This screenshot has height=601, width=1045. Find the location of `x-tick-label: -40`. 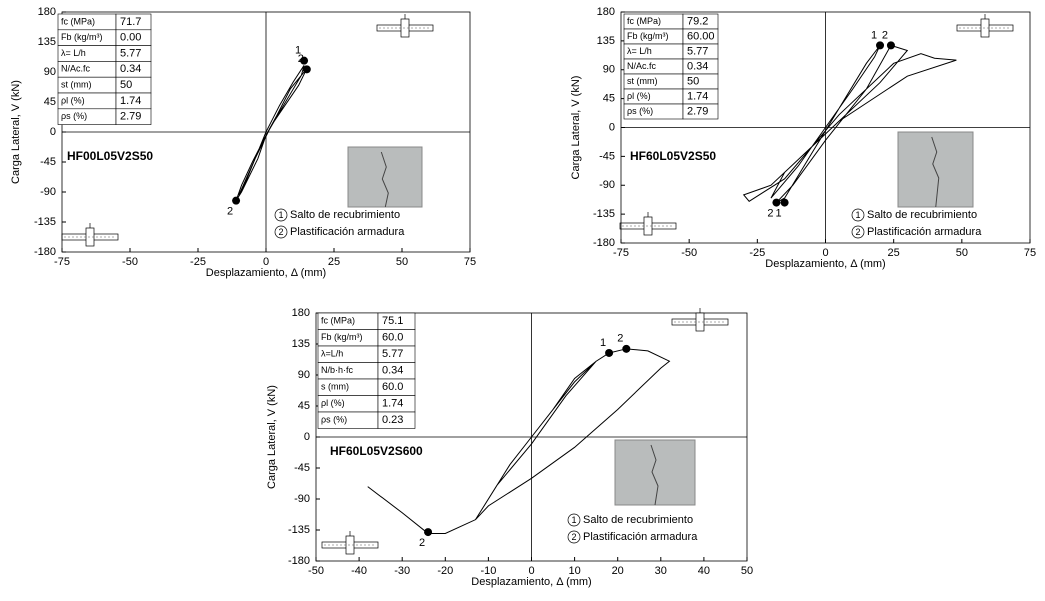

x-tick-label: -40 is located at coordinates (359, 571).